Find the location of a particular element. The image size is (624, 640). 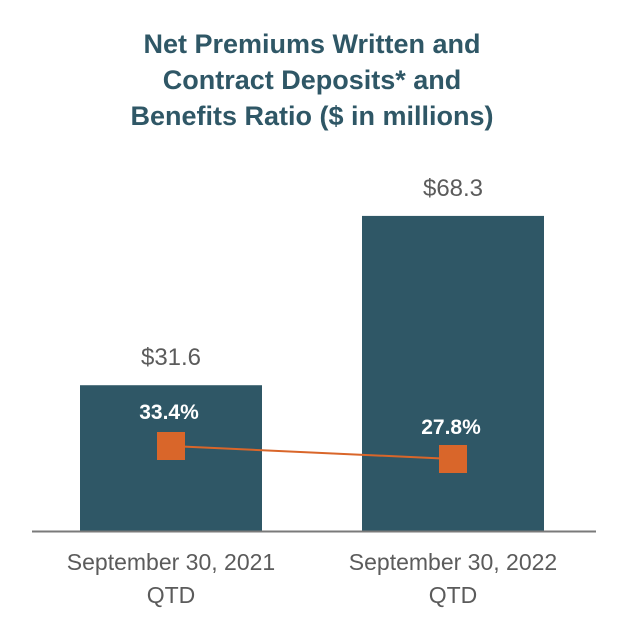

category-label-2-line-1: September 30, 2022 is located at coordinates (453, 562).